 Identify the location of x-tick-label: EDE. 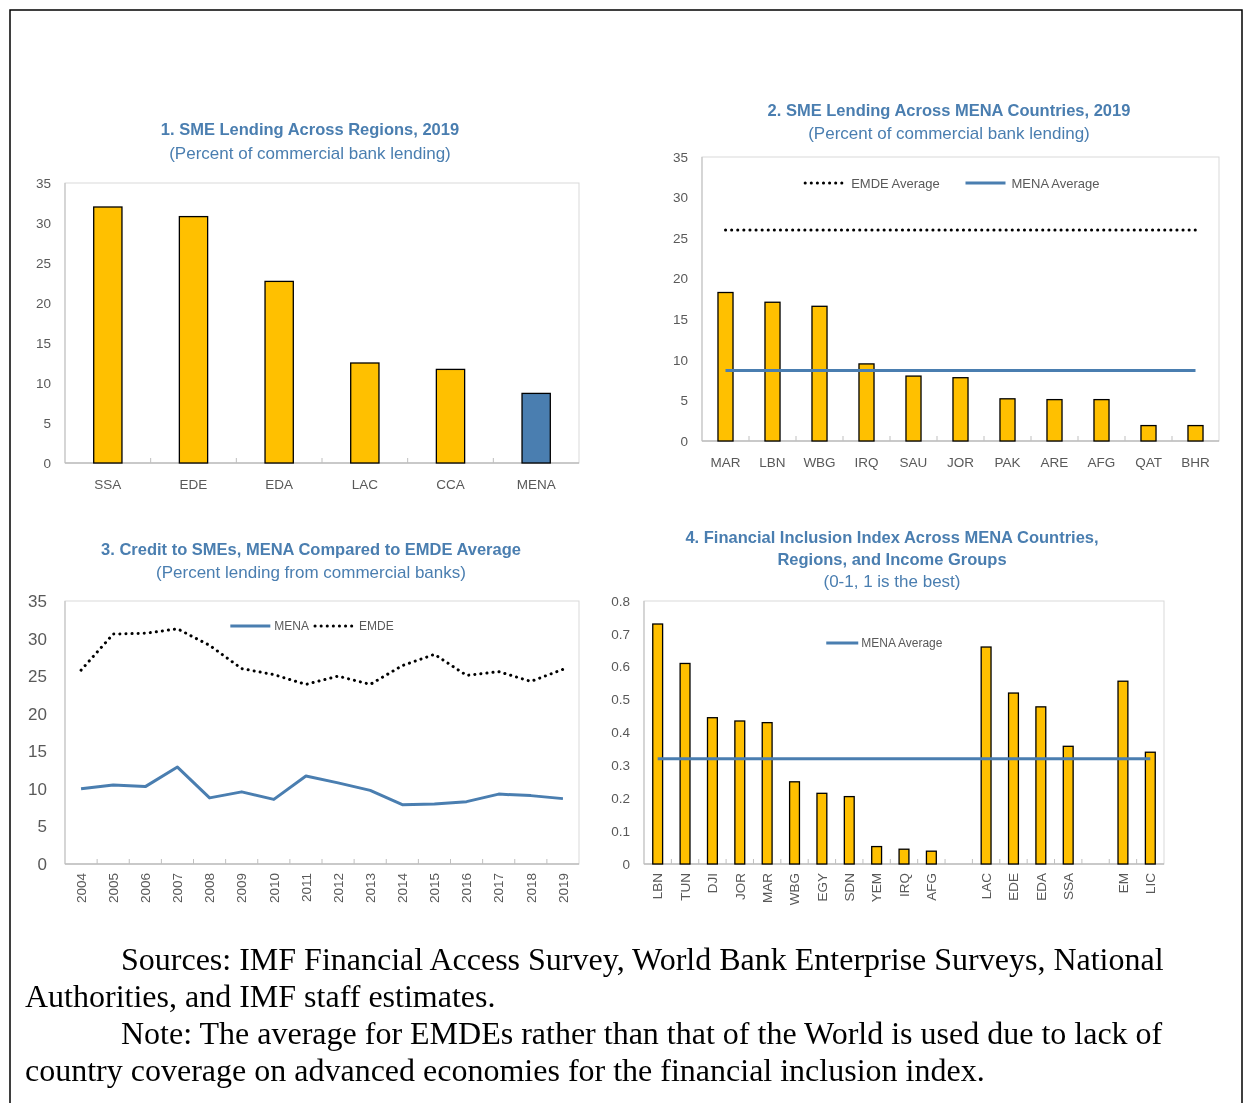
(1014, 887).